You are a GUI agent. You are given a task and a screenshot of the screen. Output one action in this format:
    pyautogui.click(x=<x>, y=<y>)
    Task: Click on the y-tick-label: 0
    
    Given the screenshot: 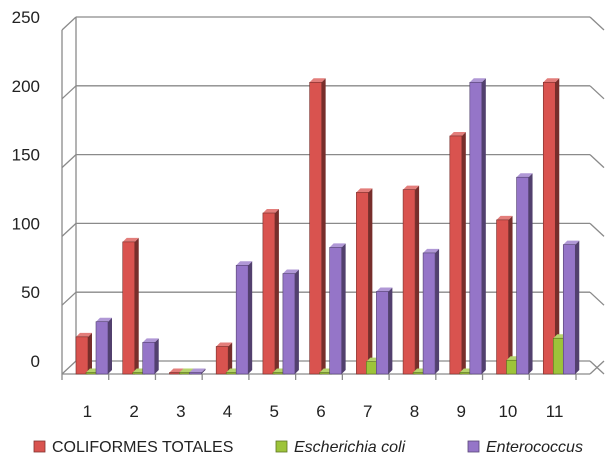 What is the action you would take?
    pyautogui.click(x=35, y=361)
    